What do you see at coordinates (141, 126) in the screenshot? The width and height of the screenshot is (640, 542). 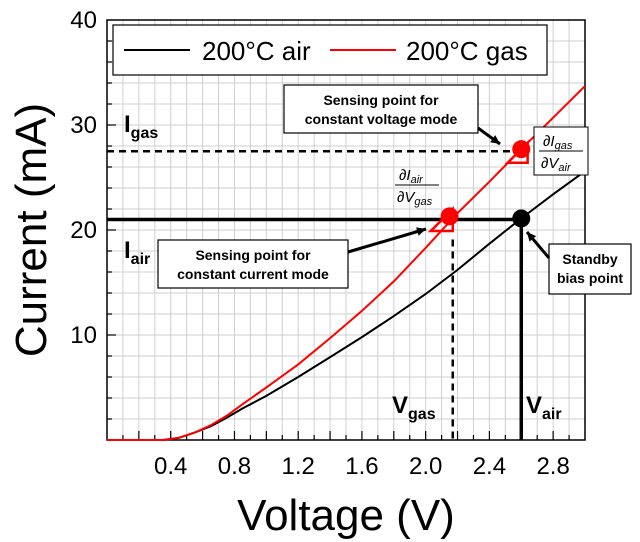 I see `label-i-gas: Igas` at bounding box center [141, 126].